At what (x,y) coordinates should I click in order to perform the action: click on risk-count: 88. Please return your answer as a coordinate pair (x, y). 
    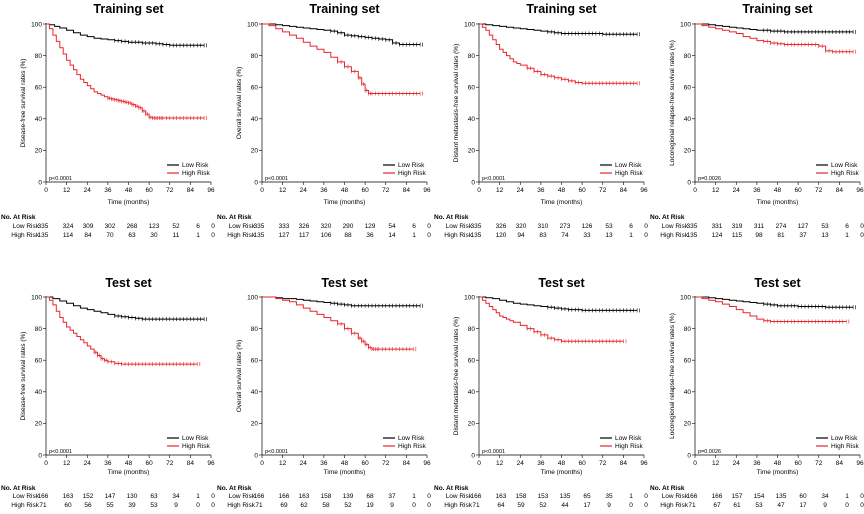
    Looking at the image, I should click on (348, 235).